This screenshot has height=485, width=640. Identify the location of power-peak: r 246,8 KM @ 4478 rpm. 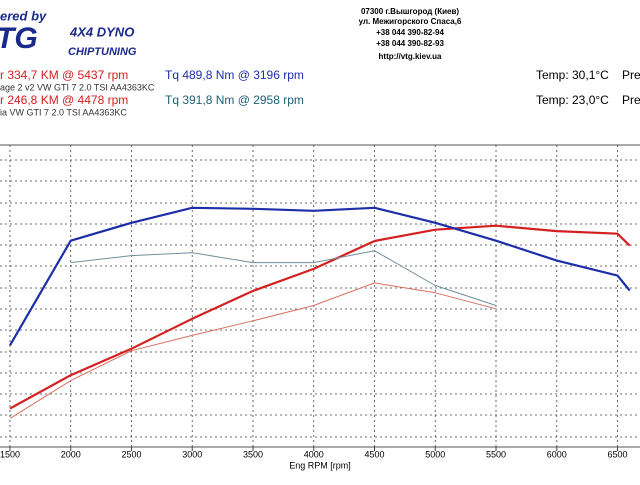
(64, 100).